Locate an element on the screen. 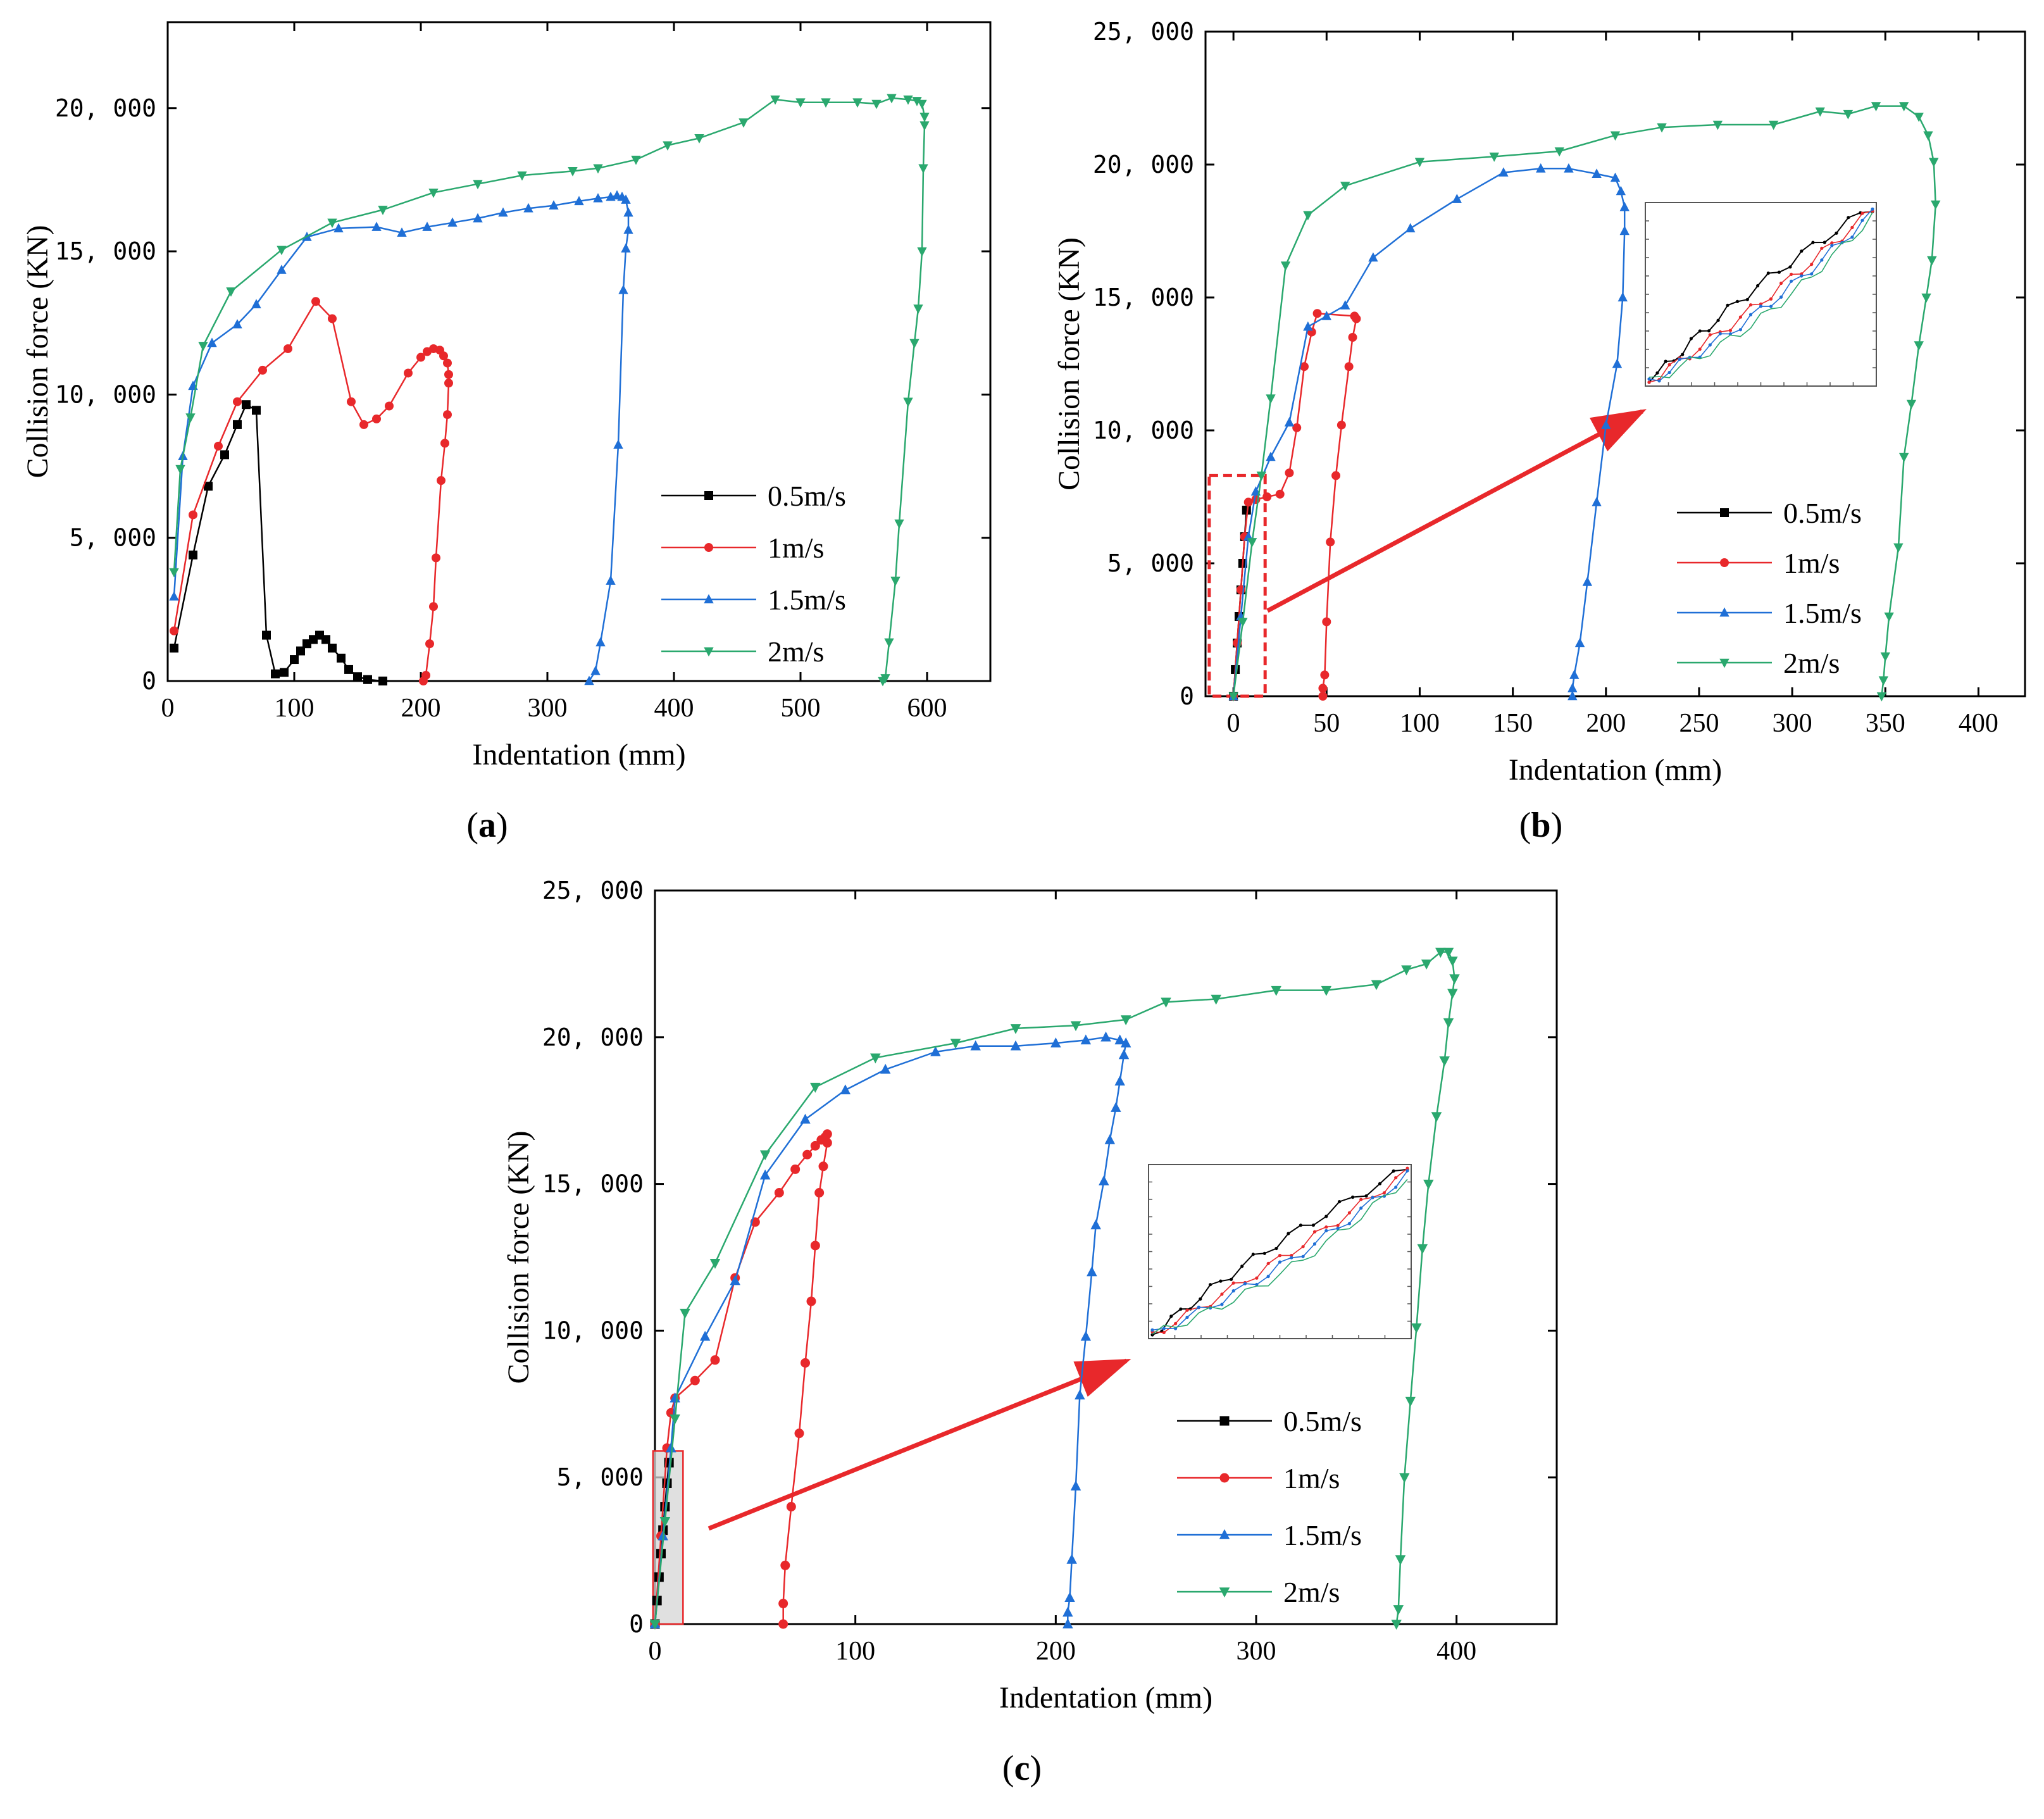  y-tick-label: 10, 000 is located at coordinates (105, 394).